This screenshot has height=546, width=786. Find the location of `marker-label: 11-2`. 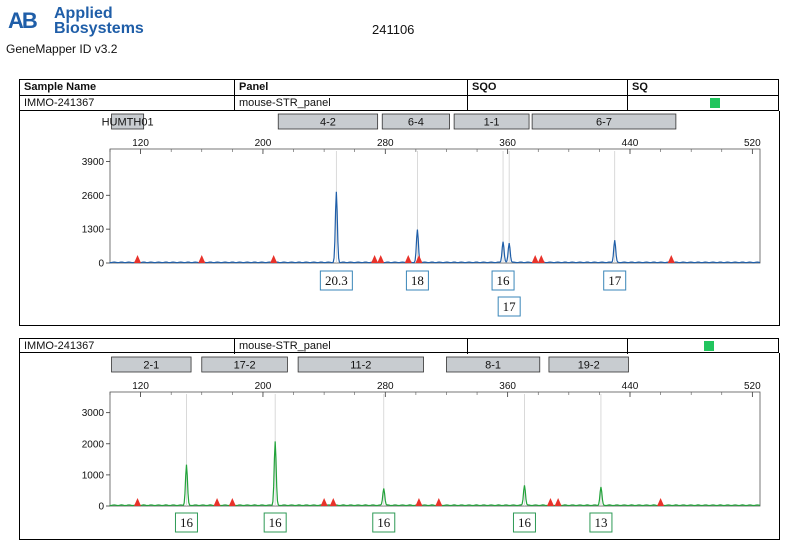

marker-label: 11-2 is located at coordinates (360, 366).